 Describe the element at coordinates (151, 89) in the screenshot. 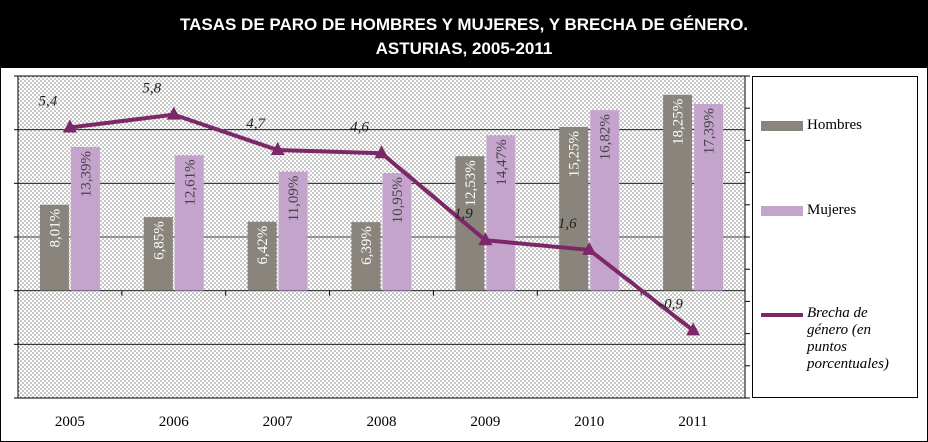

I see `line-value-label: 5,8` at that location.